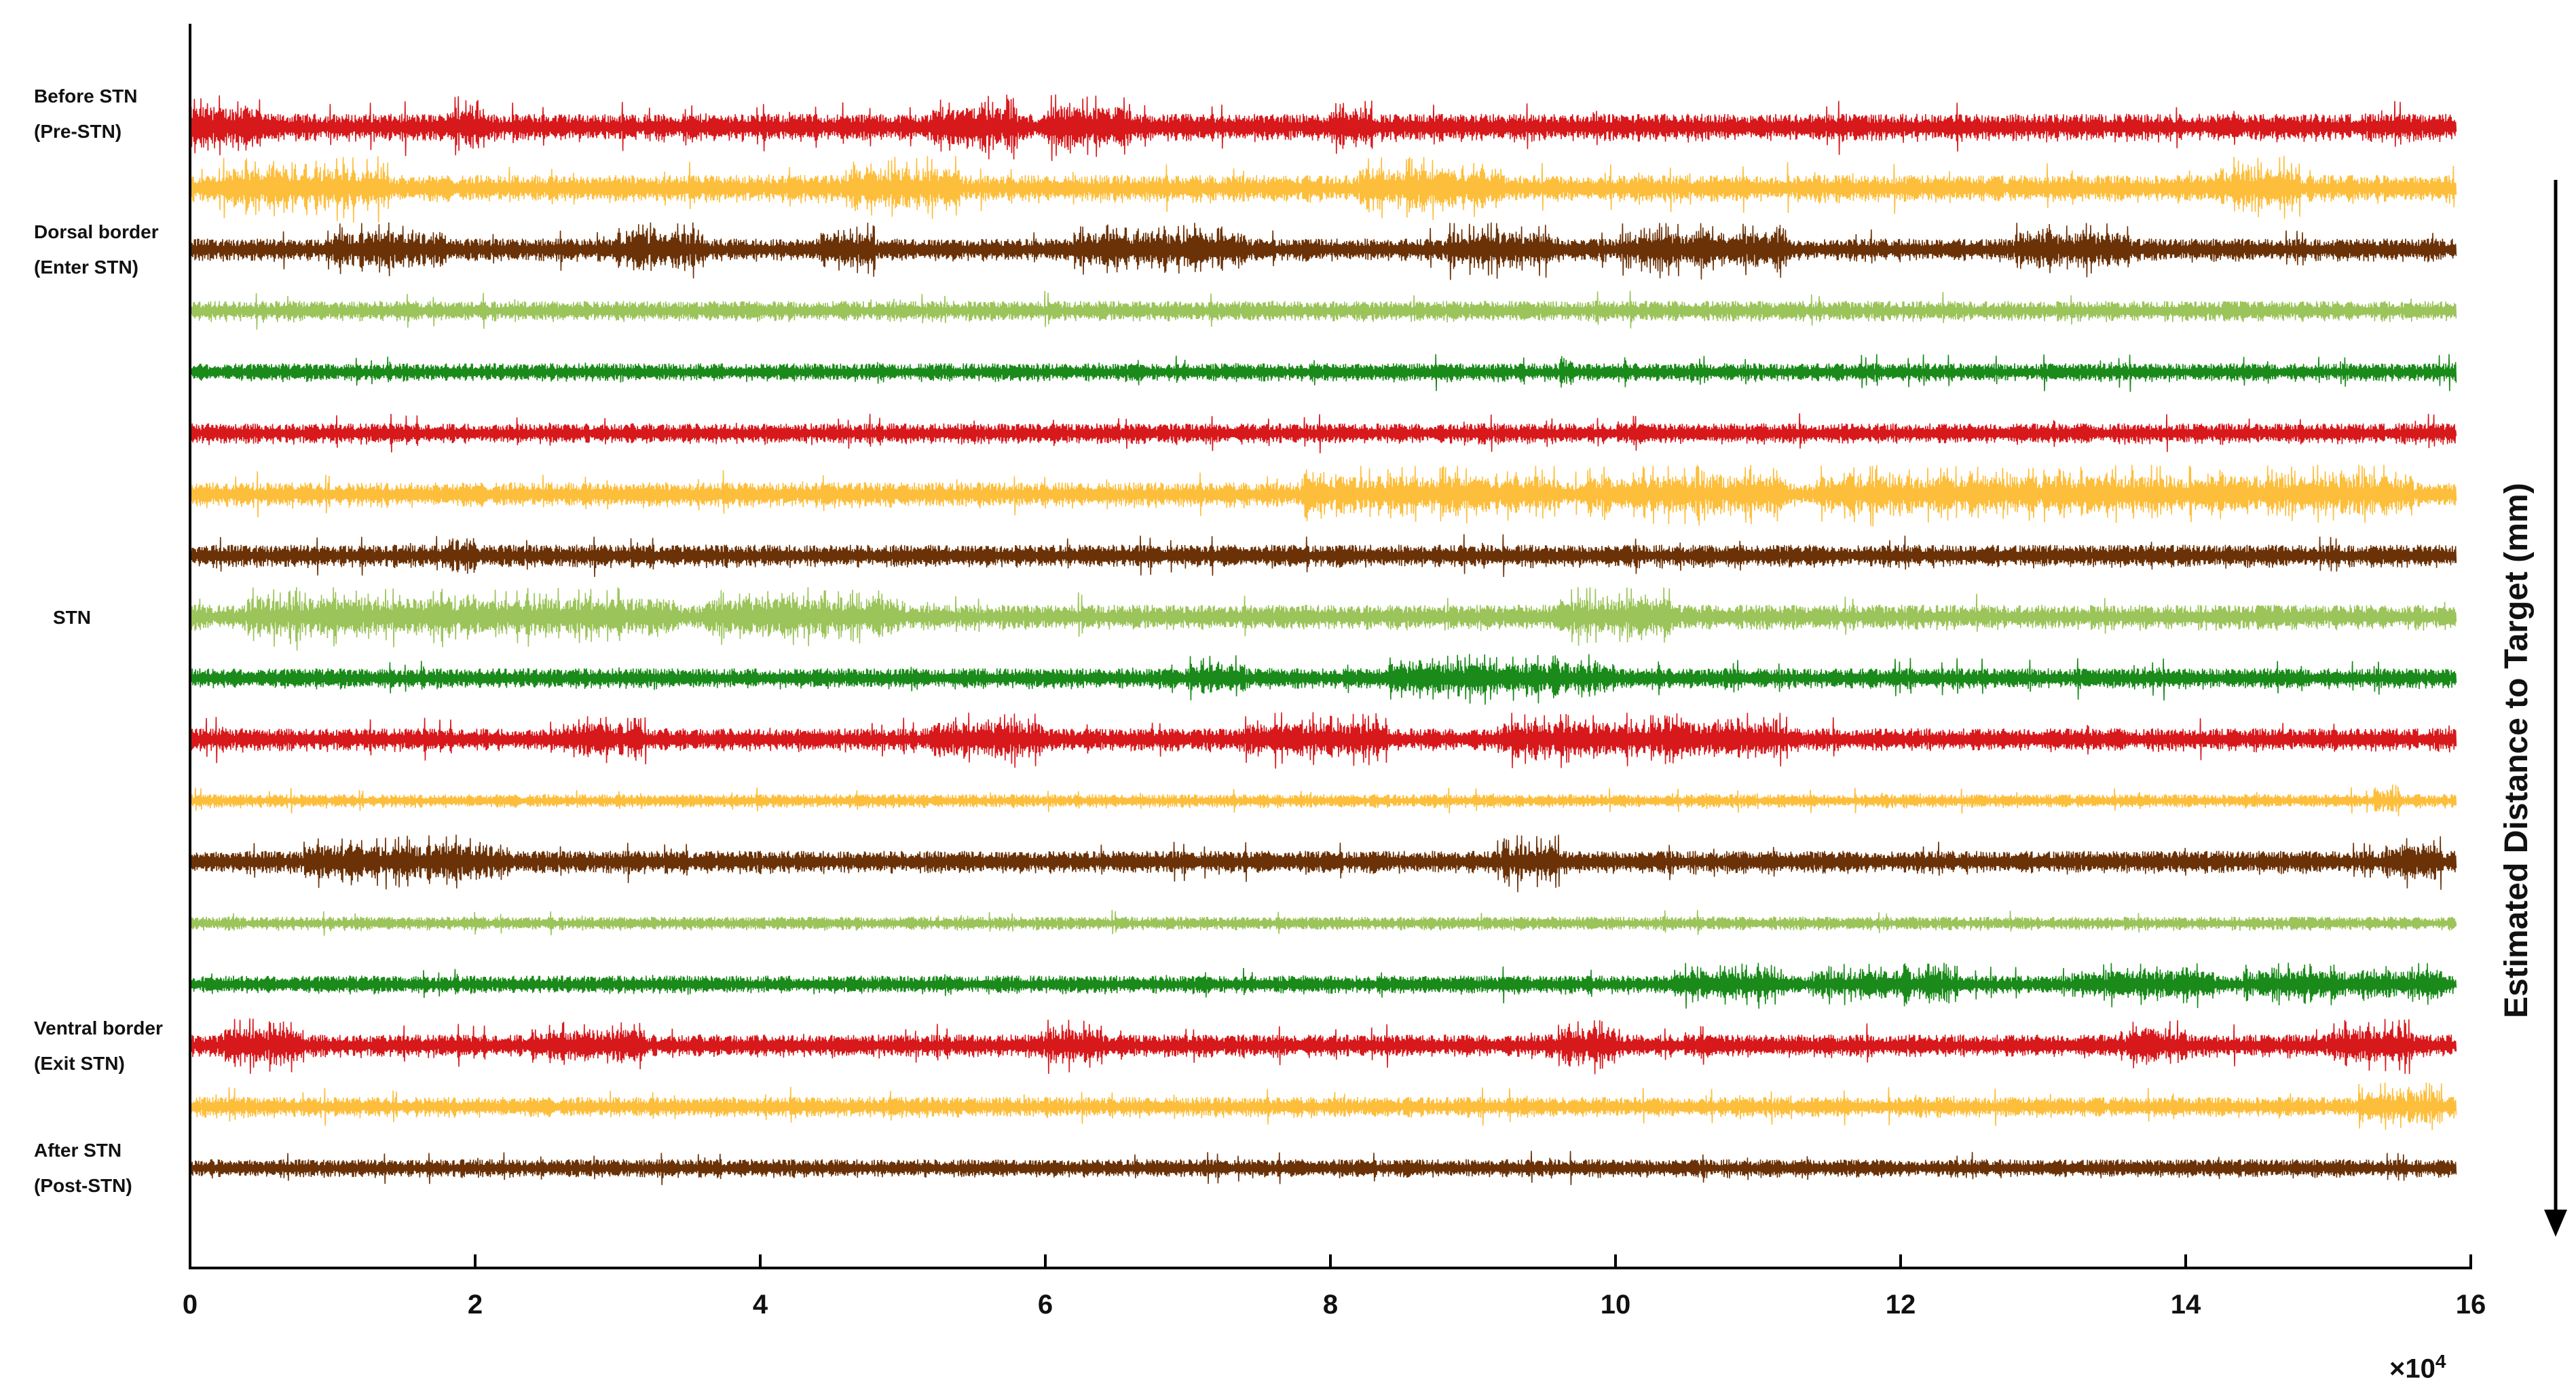 The image size is (2576, 1399). What do you see at coordinates (1616, 1305) in the screenshot?
I see `x-tick-label-10: 10` at bounding box center [1616, 1305].